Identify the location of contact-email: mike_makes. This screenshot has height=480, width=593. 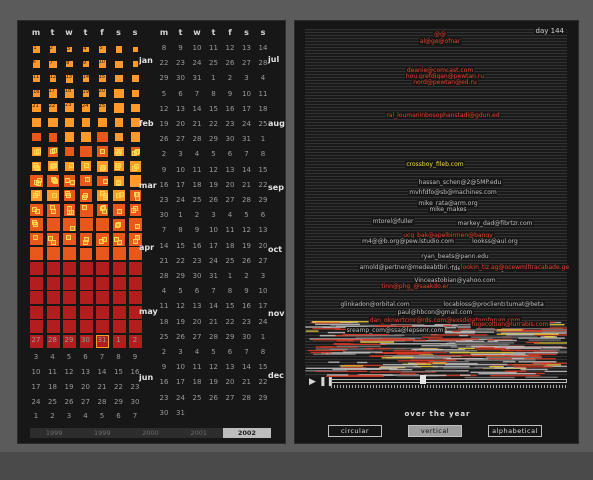
(448, 209).